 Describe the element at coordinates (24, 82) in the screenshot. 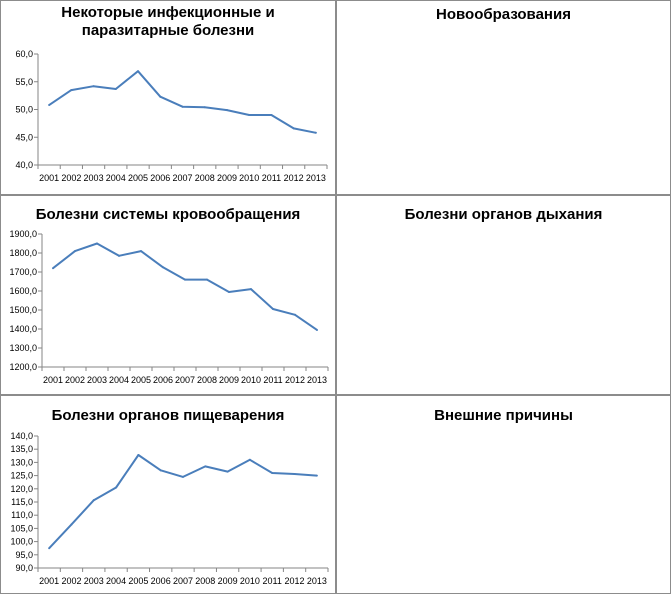

I see `y-tick-label: 55,0` at that location.